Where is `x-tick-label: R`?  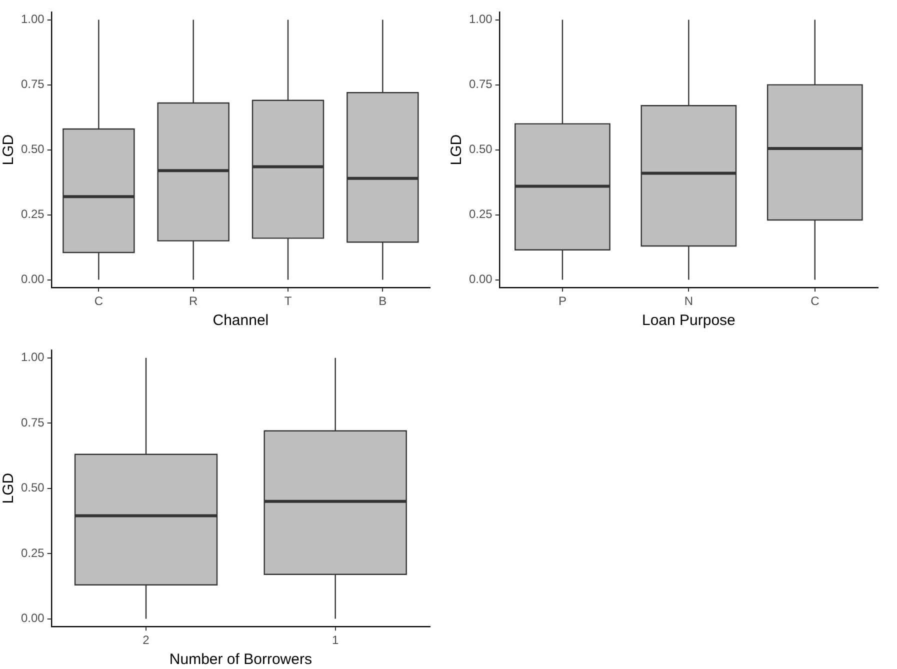
x-tick-label: R is located at coordinates (193, 301).